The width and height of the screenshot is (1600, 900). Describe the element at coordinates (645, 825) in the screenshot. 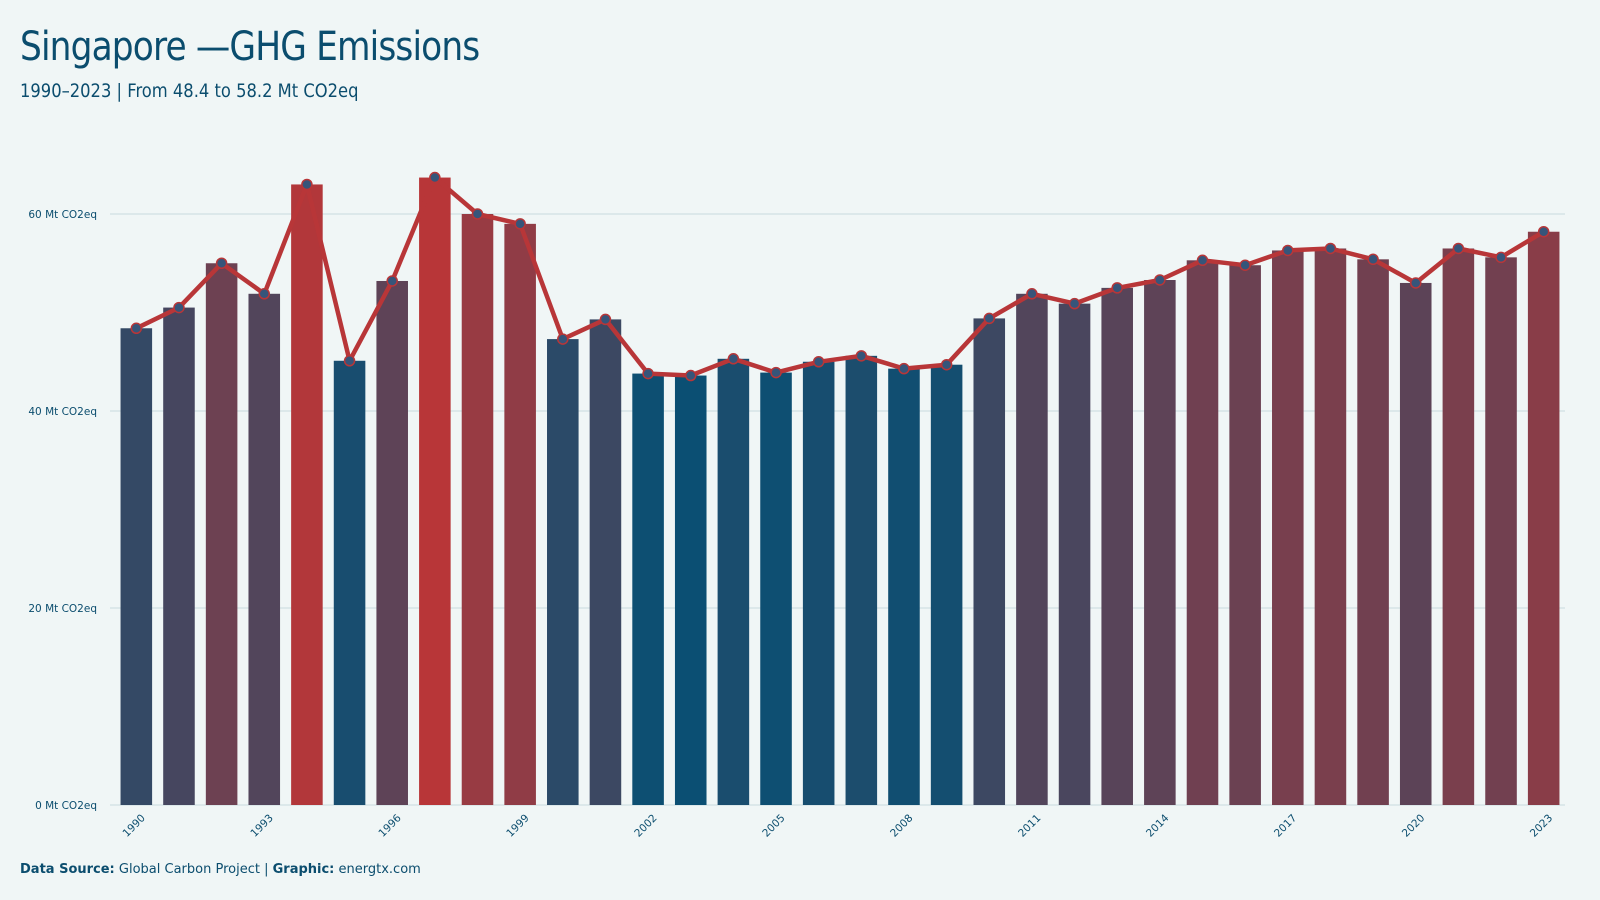

I see `x-tick-label: 2002` at that location.